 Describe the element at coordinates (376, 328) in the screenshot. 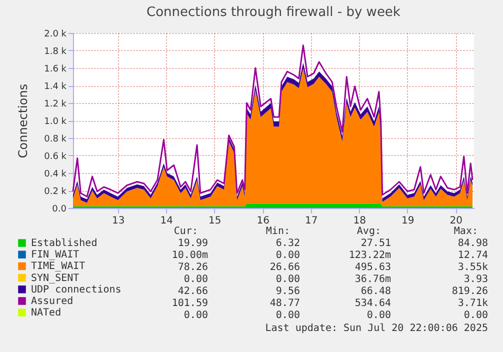

I see `text: Last update: Sun Jul 20 22:00:06 2025` at that location.